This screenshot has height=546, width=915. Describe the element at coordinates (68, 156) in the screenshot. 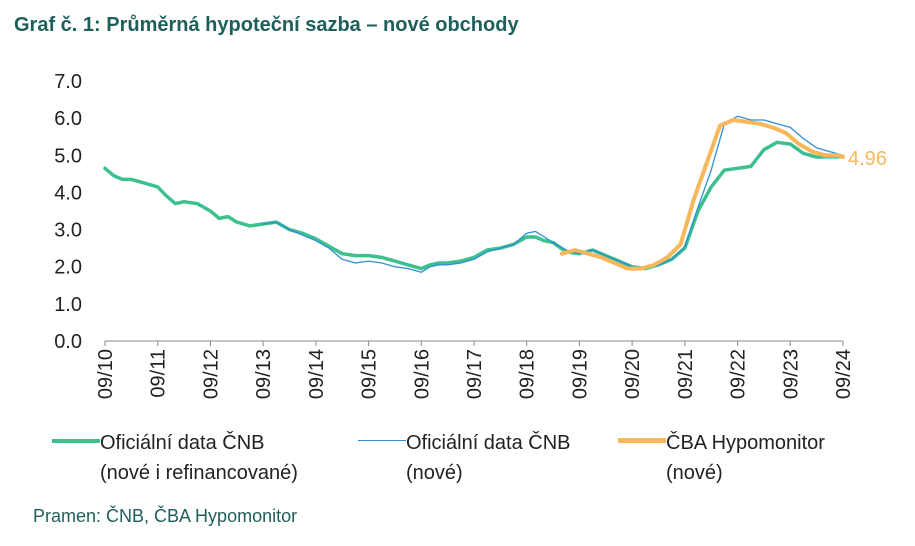

I see `y-tick-label: 5.0` at that location.